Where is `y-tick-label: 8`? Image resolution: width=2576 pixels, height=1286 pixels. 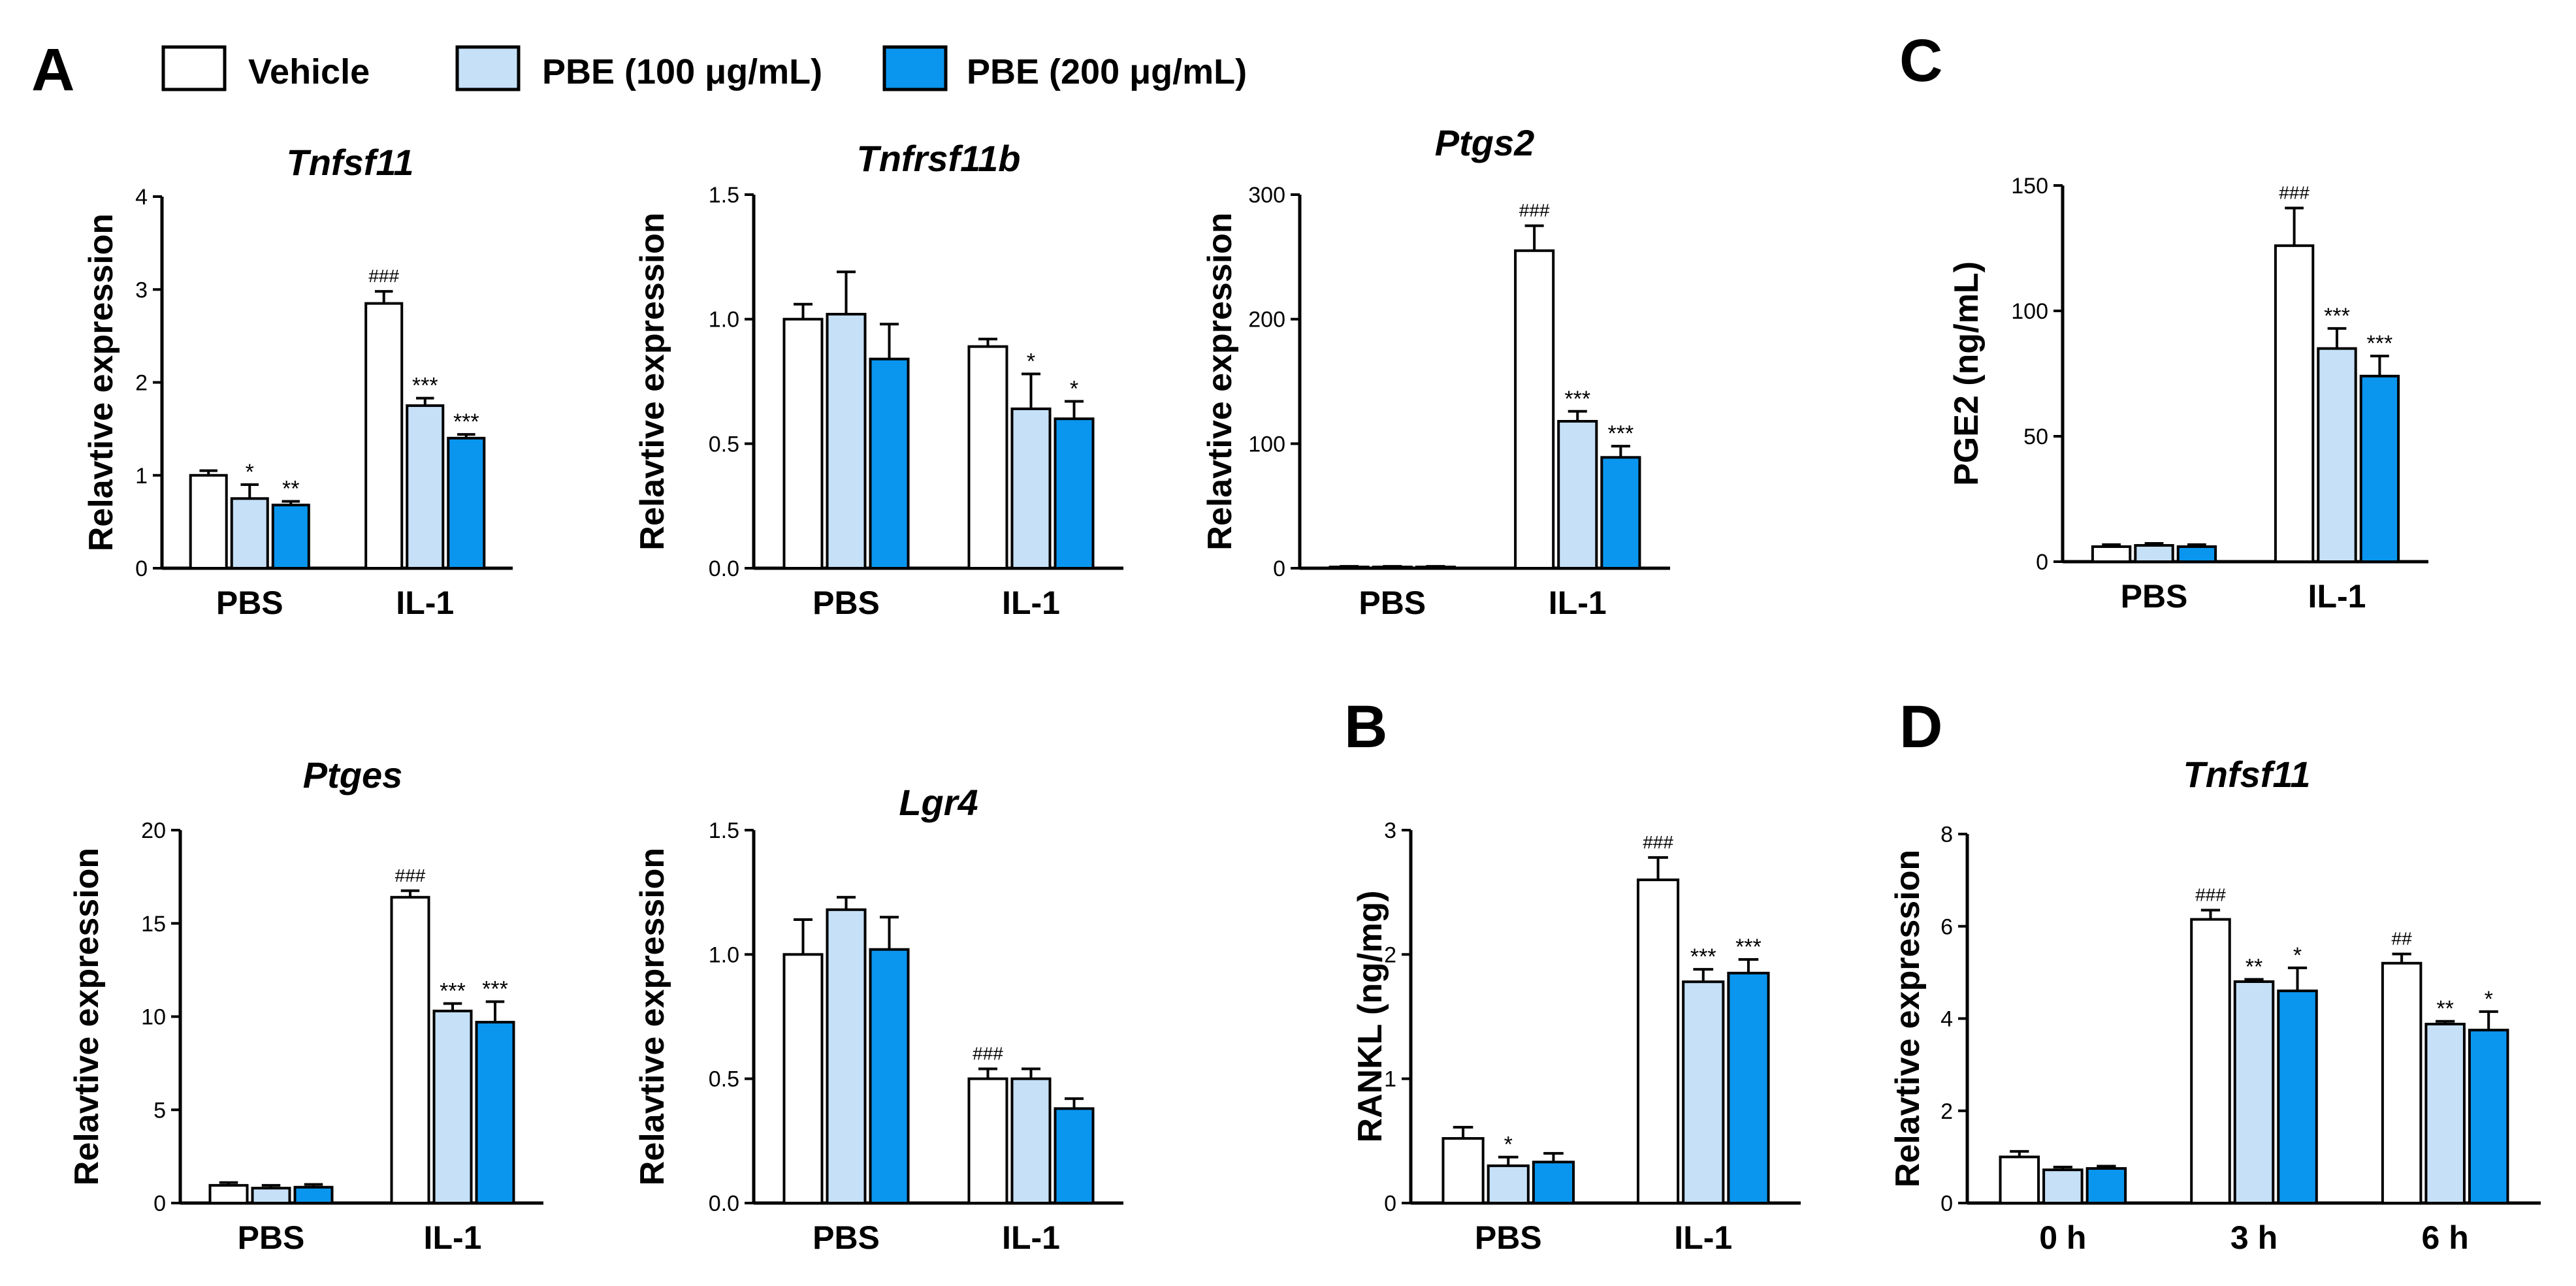
y-tick-label: 8 is located at coordinates (1946, 835).